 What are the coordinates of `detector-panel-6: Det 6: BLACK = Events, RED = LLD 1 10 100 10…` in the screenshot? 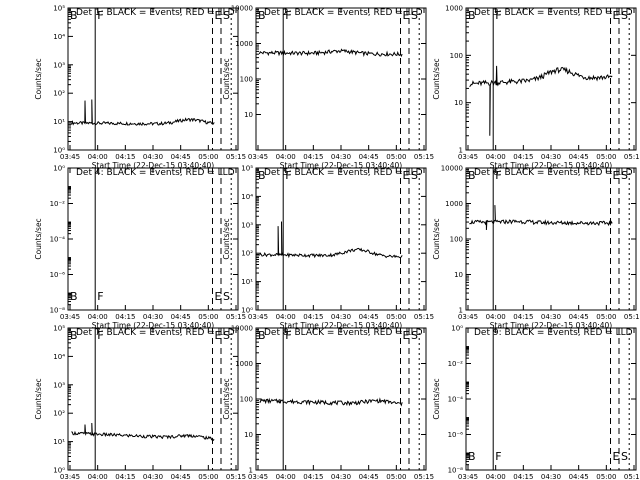 It's located at (536, 248).